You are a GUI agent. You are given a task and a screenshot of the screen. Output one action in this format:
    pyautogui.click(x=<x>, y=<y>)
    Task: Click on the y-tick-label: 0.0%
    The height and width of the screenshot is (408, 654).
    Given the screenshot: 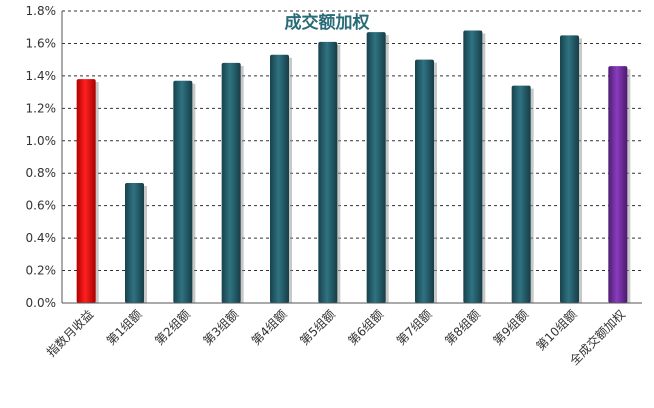 What is the action you would take?
    pyautogui.click(x=41, y=303)
    